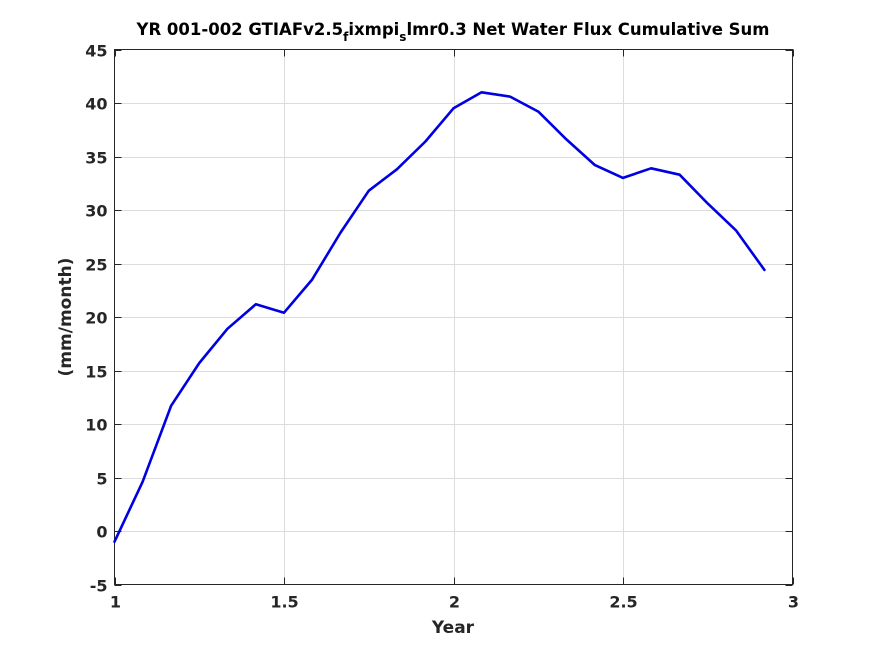 Image resolution: width=875 pixels, height=661 pixels. Describe the element at coordinates (402, 37) in the screenshot. I see `chart-title-subscript-2: s` at that location.